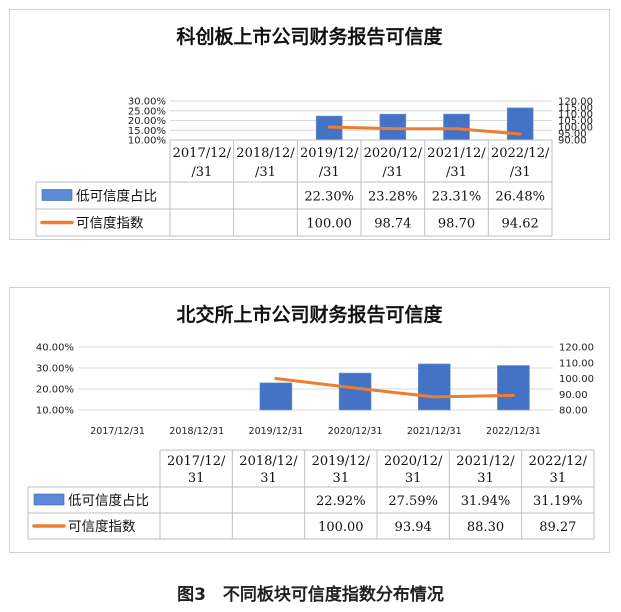 This screenshot has height=612, width=621. Describe the element at coordinates (310, 595) in the screenshot. I see `figure-caption: 图3 不同板块可信度指数分布情况` at that location.